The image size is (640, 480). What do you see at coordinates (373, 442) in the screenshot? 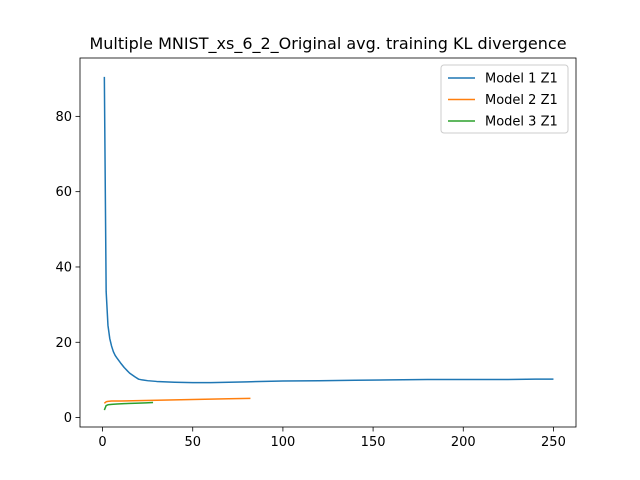
I see `x-tick-label: 150` at bounding box center [373, 442].